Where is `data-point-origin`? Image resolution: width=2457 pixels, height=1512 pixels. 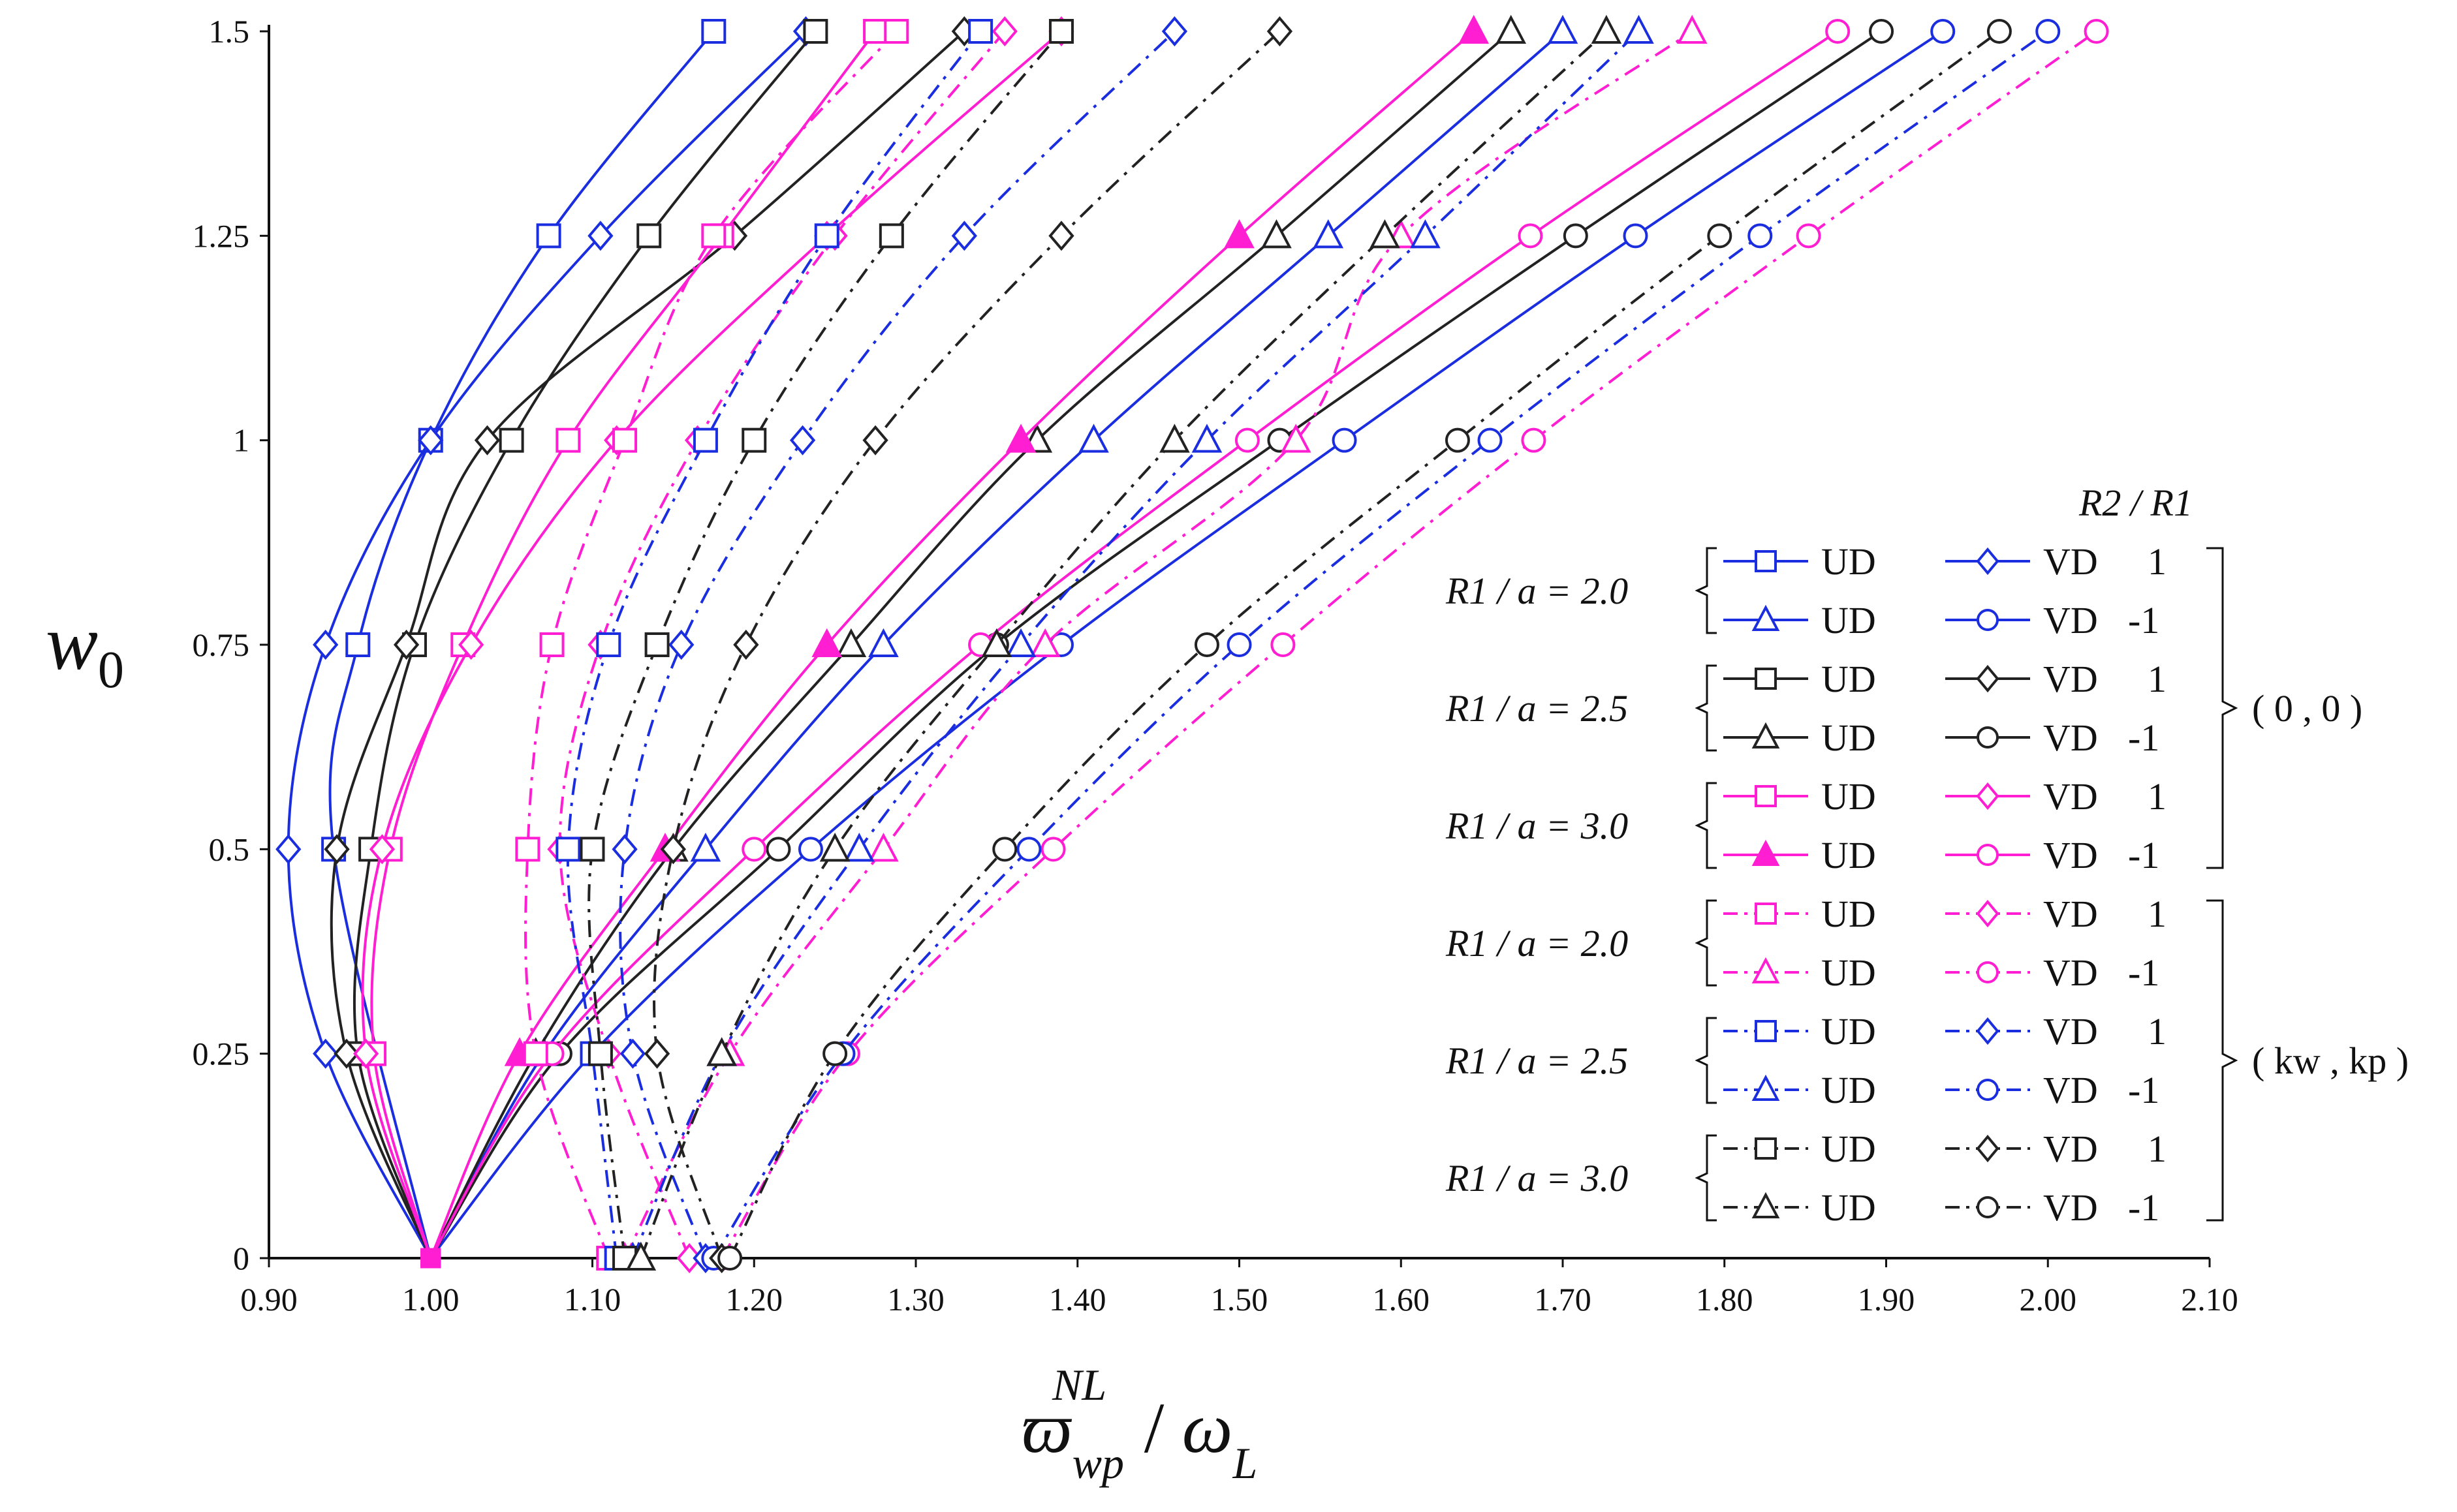
data-point-origin is located at coordinates (430, 1258).